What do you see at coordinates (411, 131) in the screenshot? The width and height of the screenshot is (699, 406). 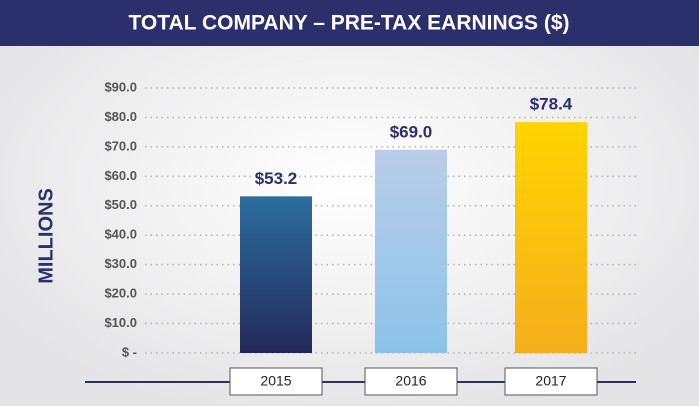 I see `data-label: $69.0` at bounding box center [411, 131].